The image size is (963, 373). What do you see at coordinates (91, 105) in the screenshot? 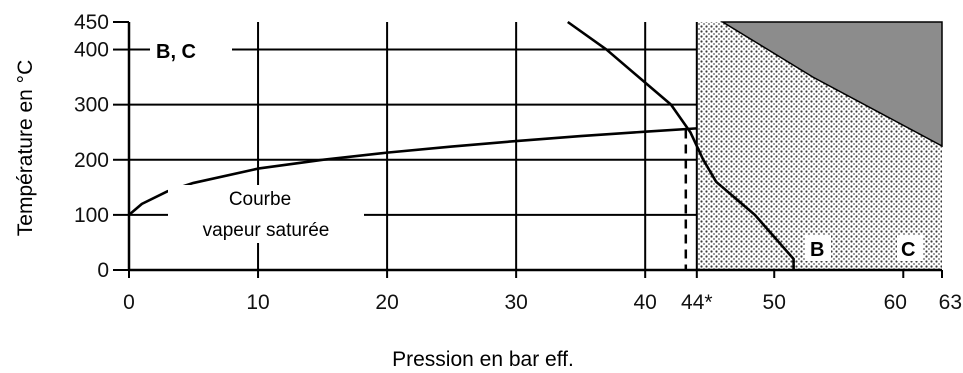
I see `y-tick-label: 300` at bounding box center [91, 105].